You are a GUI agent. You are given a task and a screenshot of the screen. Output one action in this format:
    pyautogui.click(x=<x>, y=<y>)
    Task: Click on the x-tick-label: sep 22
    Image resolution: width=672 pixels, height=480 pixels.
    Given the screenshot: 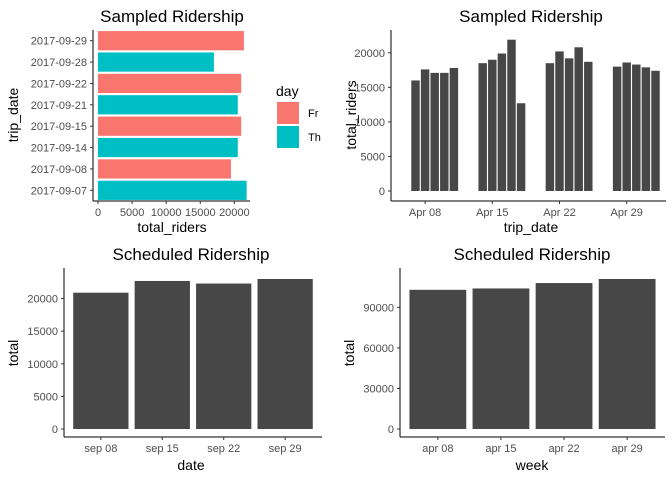 What is the action you would take?
    pyautogui.click(x=223, y=449)
    